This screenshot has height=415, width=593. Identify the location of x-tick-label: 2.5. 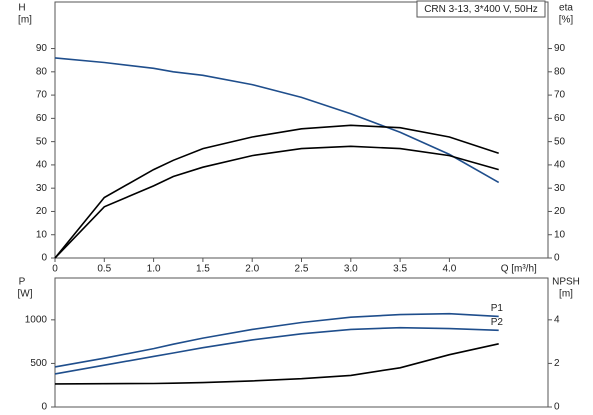
(302, 269).